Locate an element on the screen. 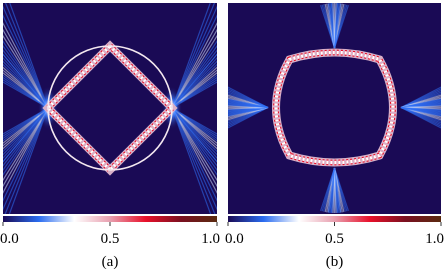  circle is located at coordinates (110, 108).